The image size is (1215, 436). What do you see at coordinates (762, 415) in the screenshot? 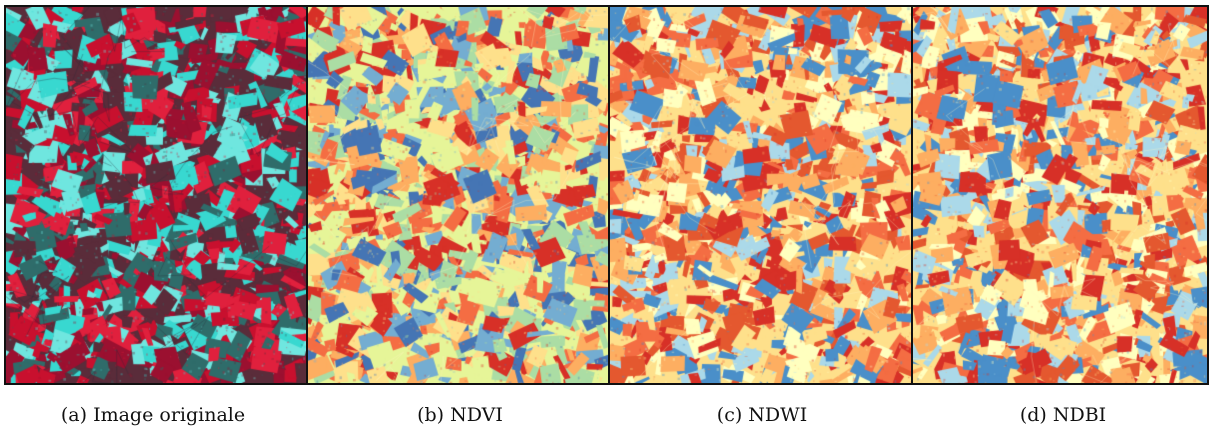
I see `caption-ndwi: (c) NDWI` at bounding box center [762, 415].